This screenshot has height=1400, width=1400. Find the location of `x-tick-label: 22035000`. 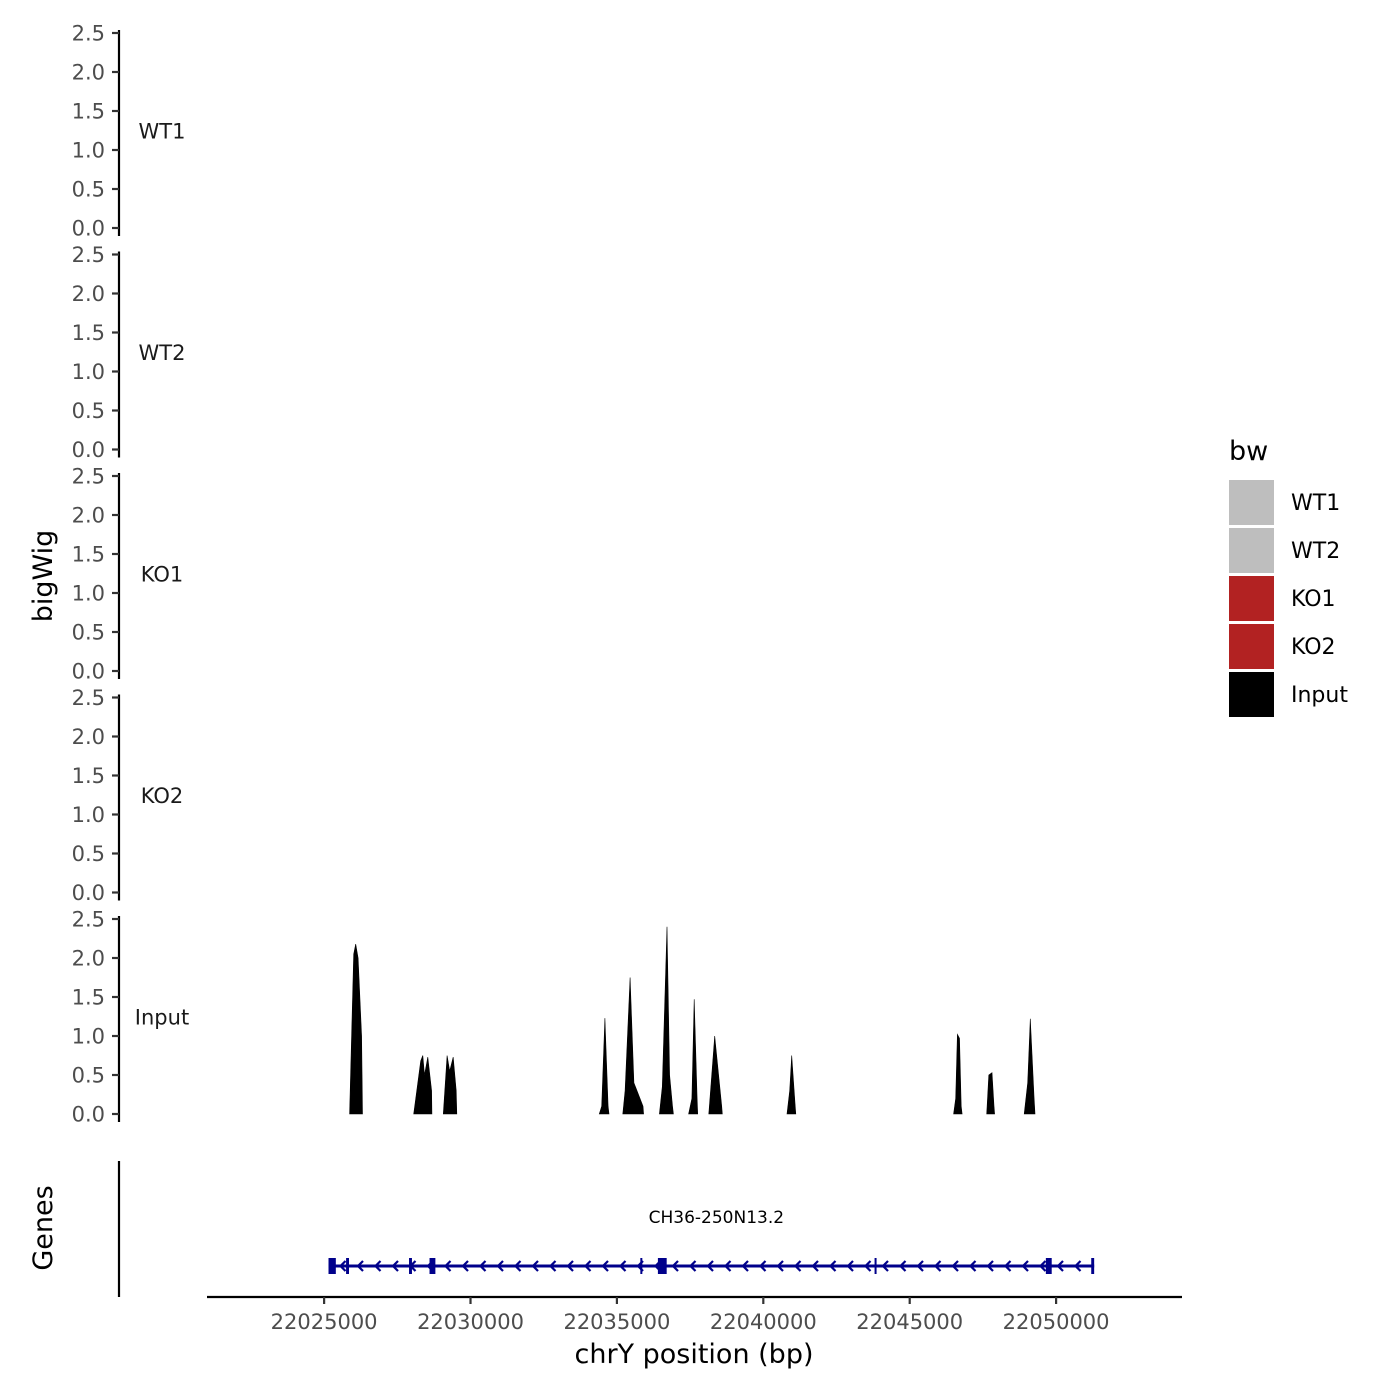

x-tick-label: 22035000 is located at coordinates (616, 1322).